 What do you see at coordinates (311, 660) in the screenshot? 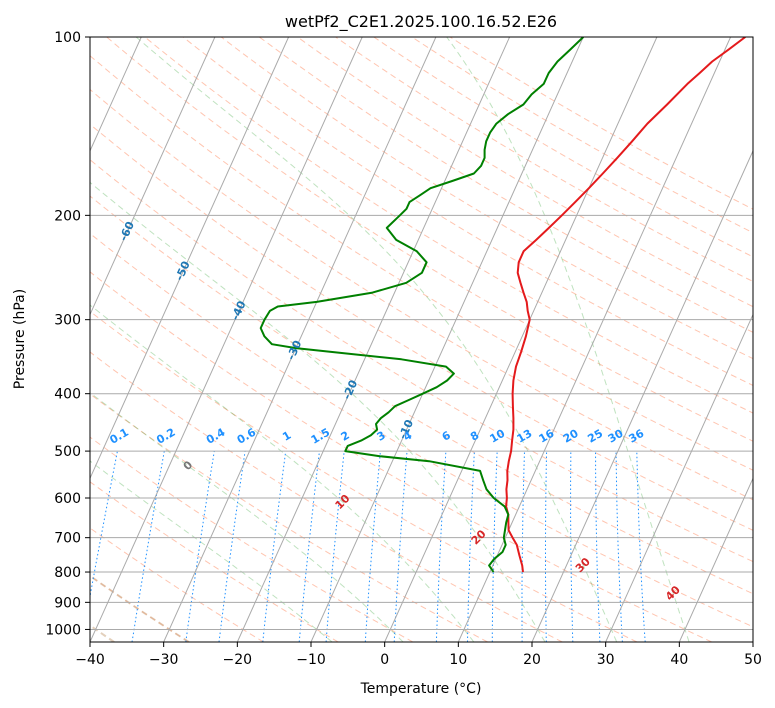
I see `x-tick-label: −10` at bounding box center [311, 660].